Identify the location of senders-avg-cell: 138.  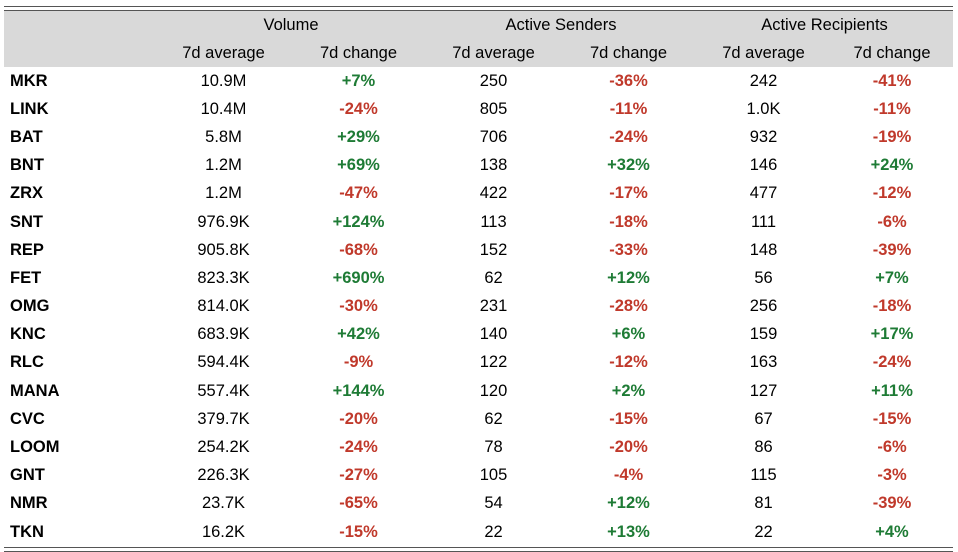
(493, 165).